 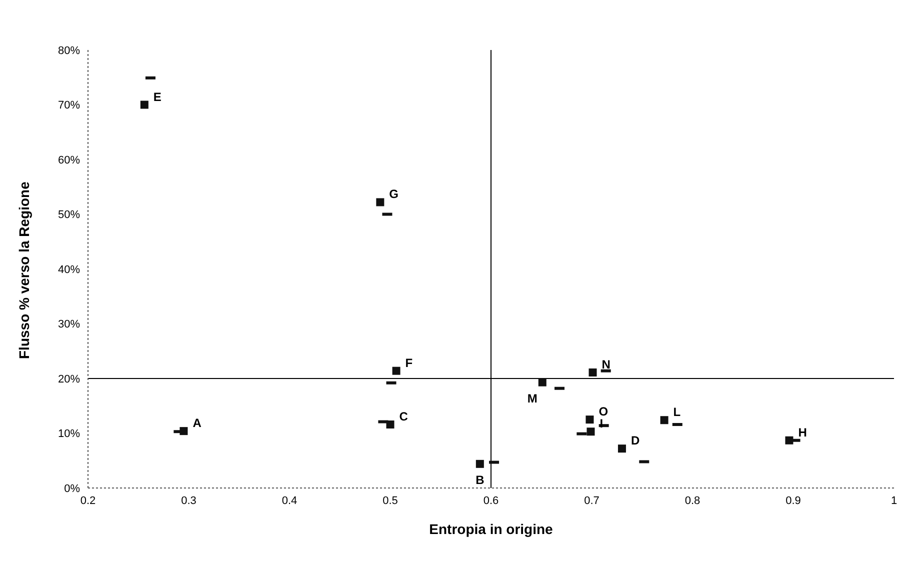 What do you see at coordinates (69, 106) in the screenshot?
I see `y-tick-label: 70%` at bounding box center [69, 106].